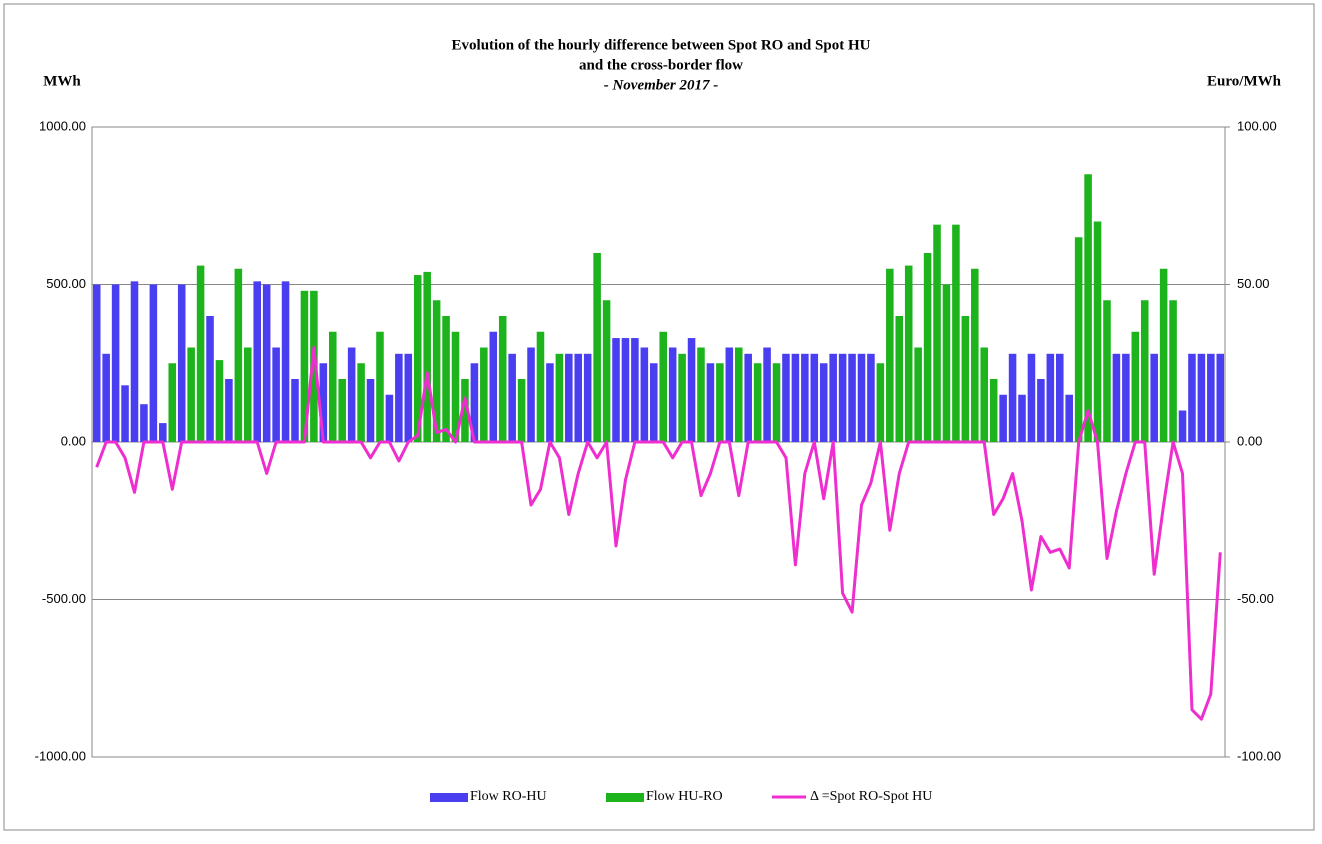  What do you see at coordinates (661, 85) in the screenshot?
I see `chart-period: - November 2017 -` at bounding box center [661, 85].